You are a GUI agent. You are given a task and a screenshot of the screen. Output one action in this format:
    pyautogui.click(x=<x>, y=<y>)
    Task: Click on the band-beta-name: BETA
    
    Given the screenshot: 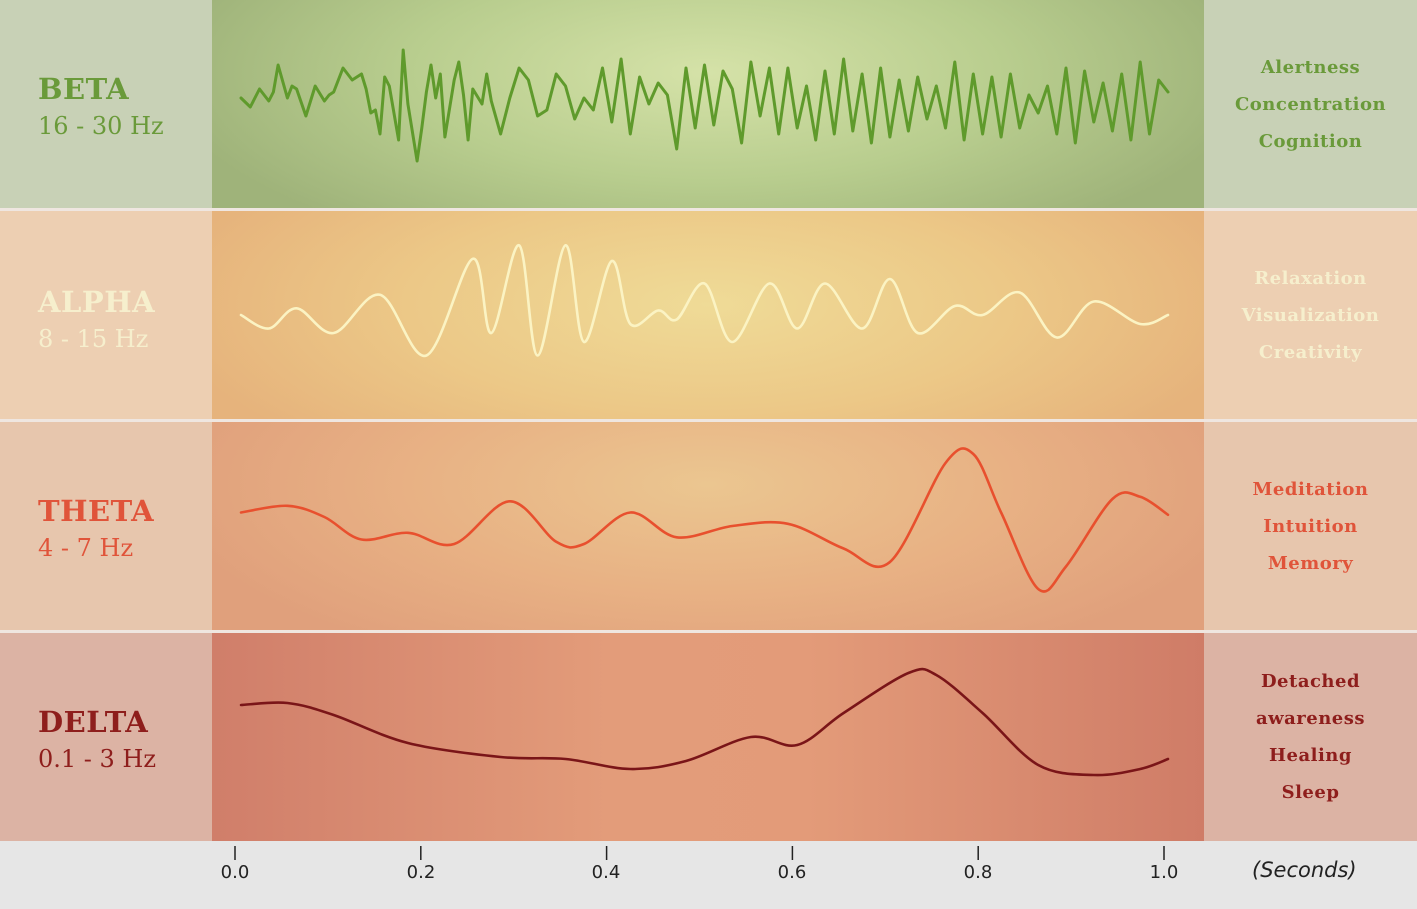 What is the action you would take?
    pyautogui.click(x=84, y=89)
    